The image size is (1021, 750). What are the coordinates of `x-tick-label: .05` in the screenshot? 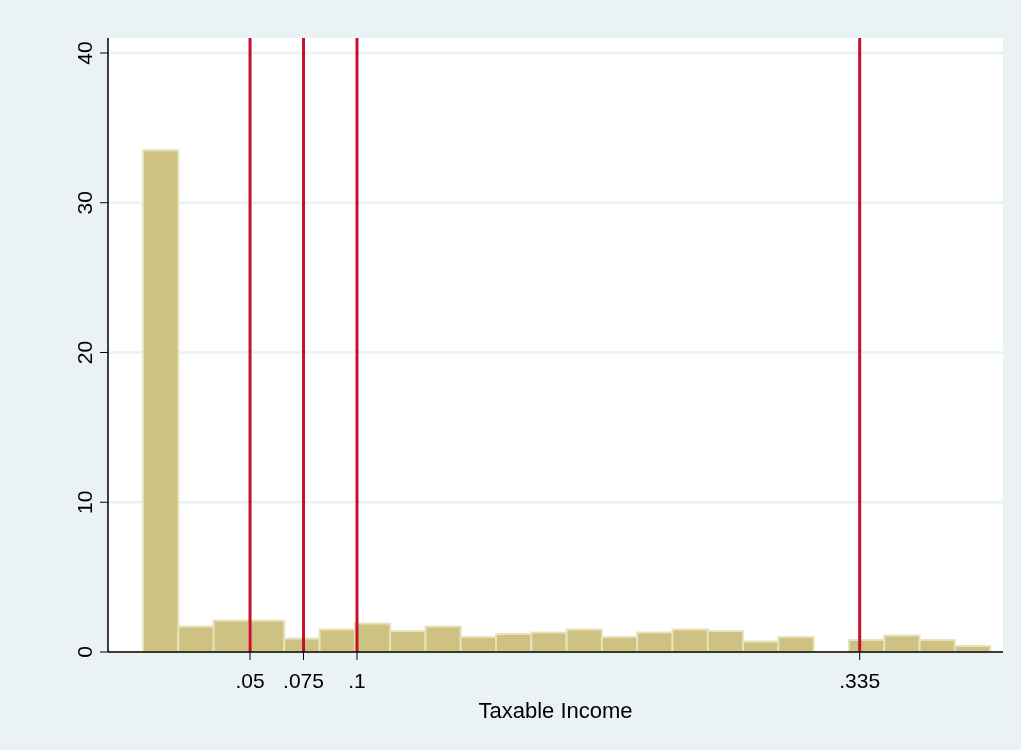 It's located at (250, 680).